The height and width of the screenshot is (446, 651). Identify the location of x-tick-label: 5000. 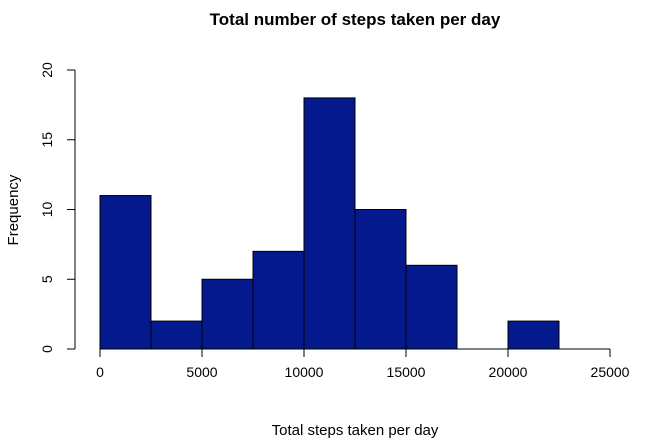
(201, 372).